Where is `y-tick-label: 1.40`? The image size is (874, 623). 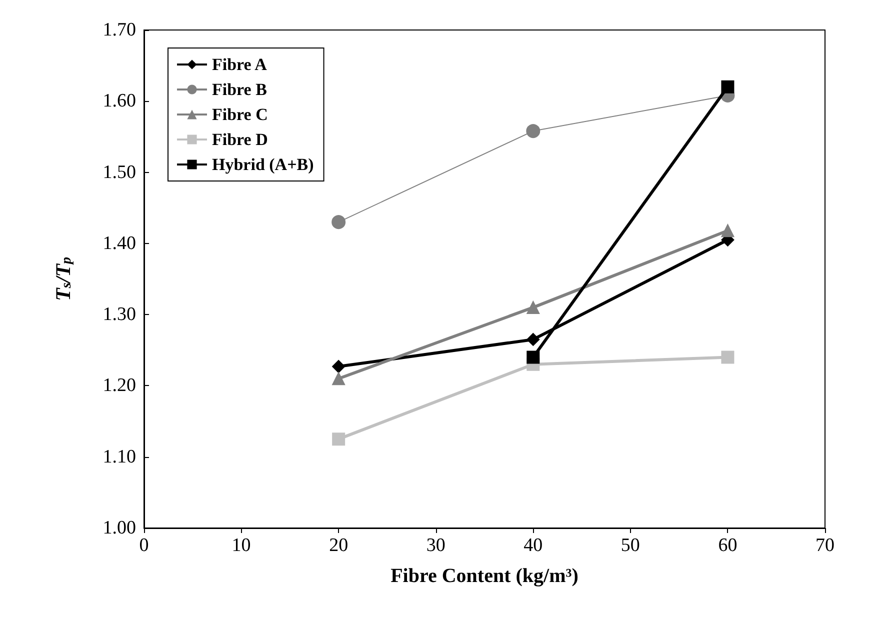
y-tick-label: 1.40 is located at coordinates (119, 243).